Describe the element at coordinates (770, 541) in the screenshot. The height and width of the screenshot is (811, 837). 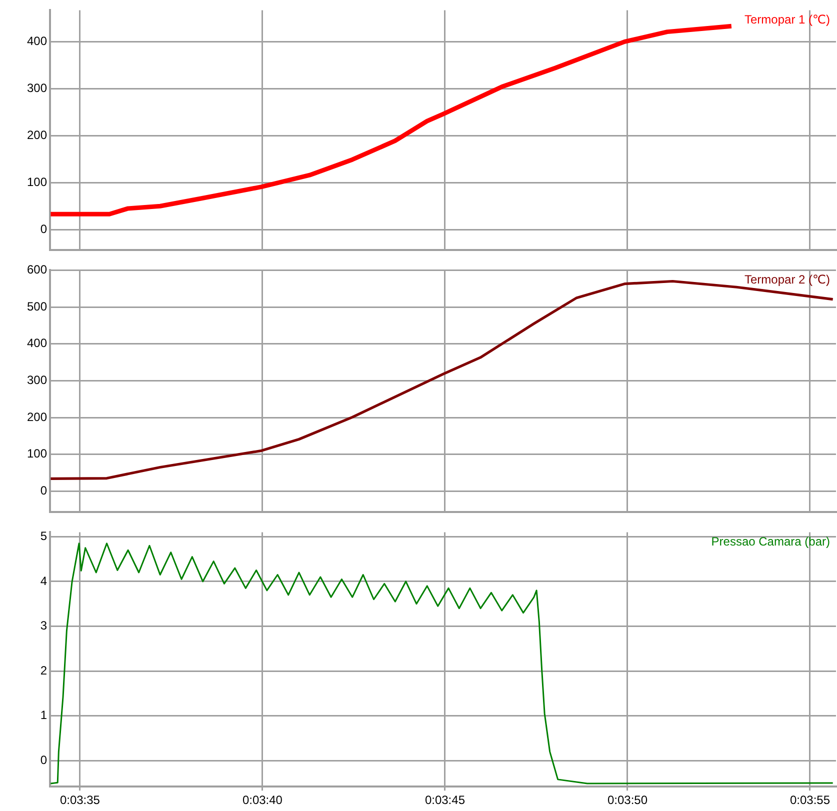
I see `text: Pressao Camara (bar)` at that location.